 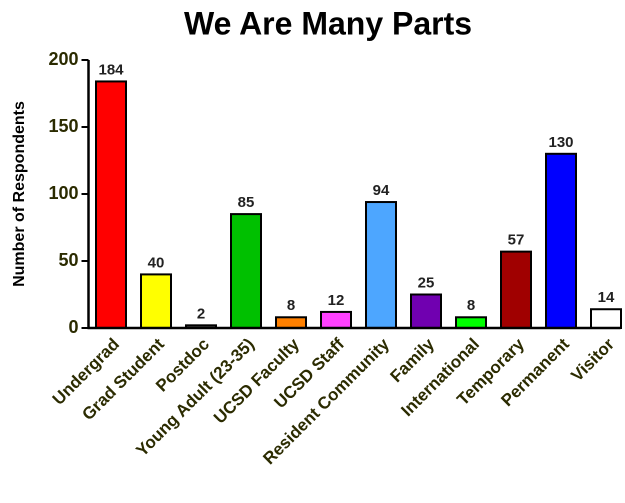 What do you see at coordinates (63, 126) in the screenshot?
I see `y-tick-label: 150` at bounding box center [63, 126].